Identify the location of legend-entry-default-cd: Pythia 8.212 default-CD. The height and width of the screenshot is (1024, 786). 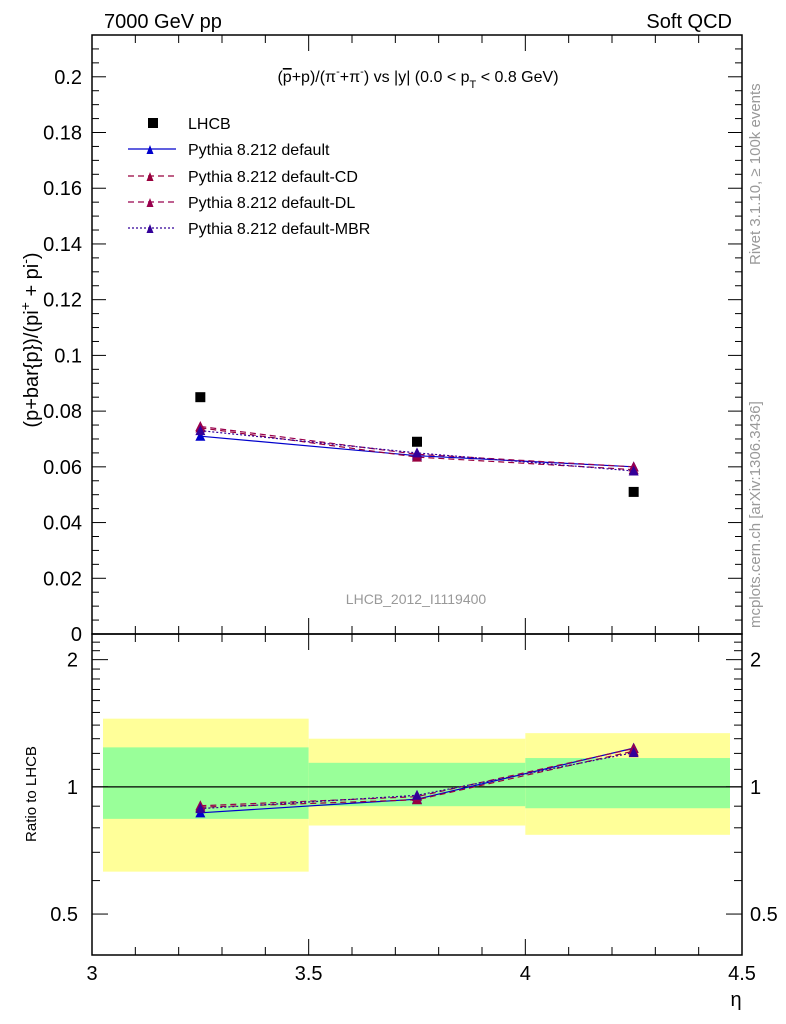
(243, 177).